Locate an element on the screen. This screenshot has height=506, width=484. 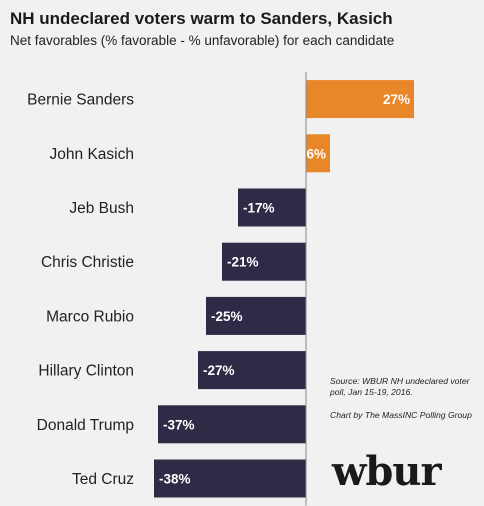
bar-ted-cruz is located at coordinates (230, 478).